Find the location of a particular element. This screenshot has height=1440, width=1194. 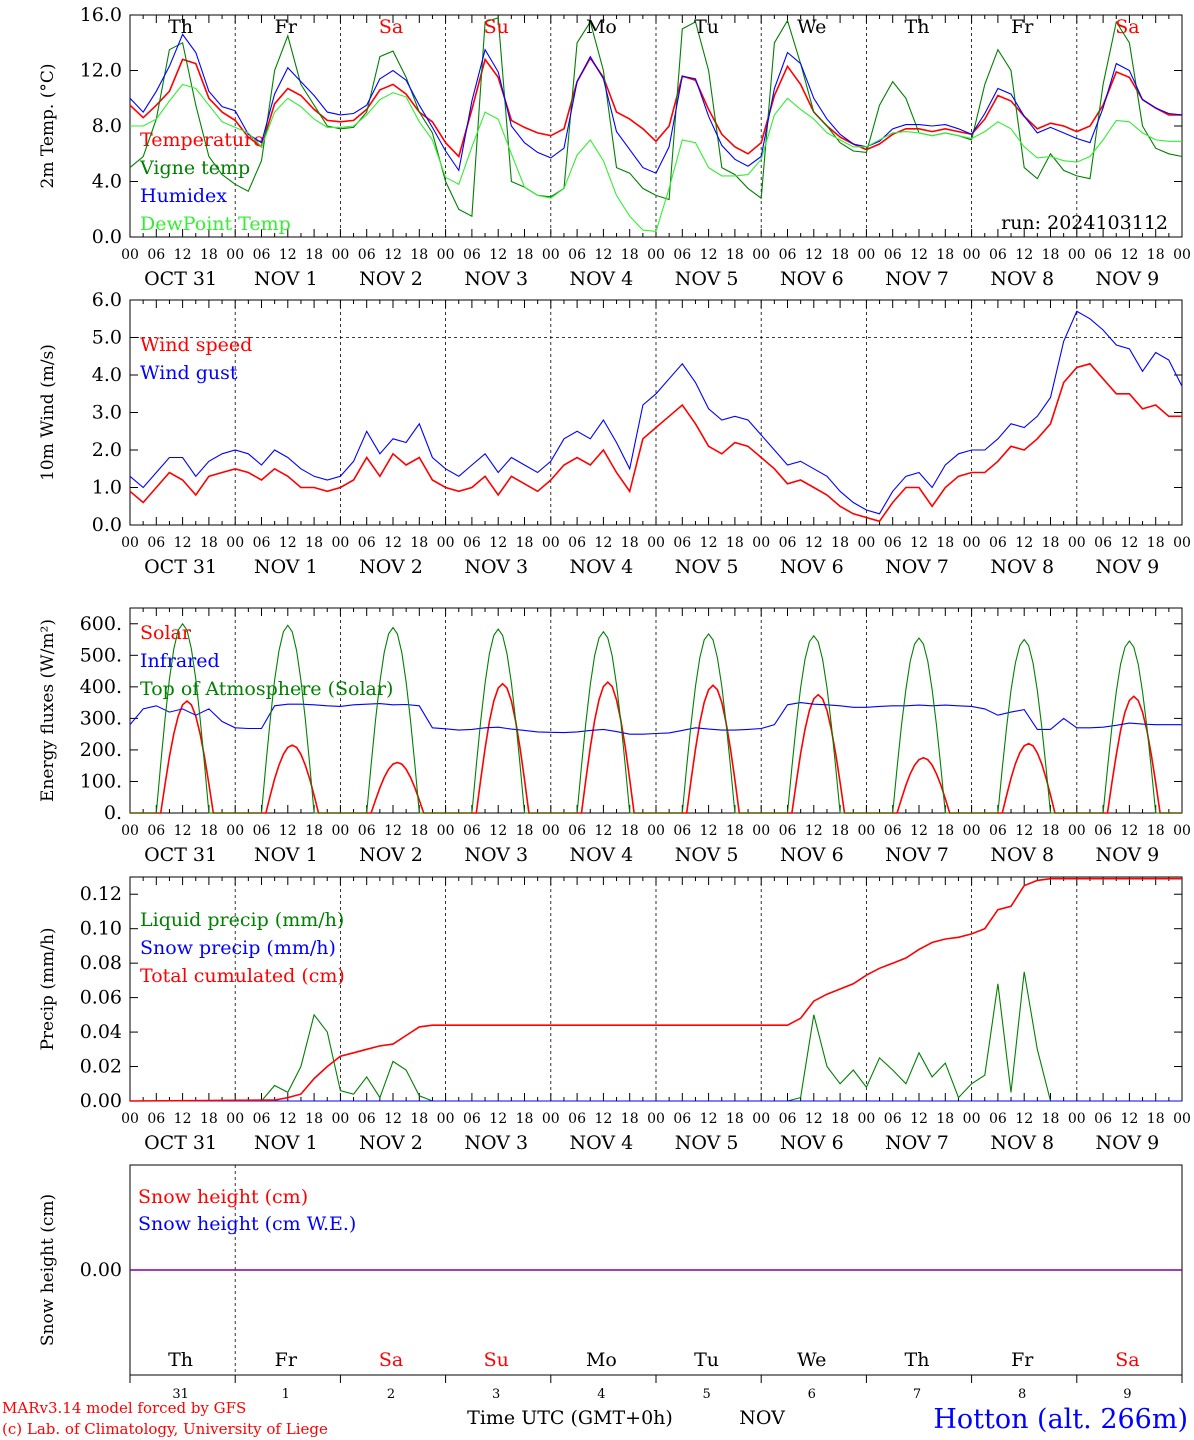

legend-entry: Wind gust is located at coordinates (189, 373).